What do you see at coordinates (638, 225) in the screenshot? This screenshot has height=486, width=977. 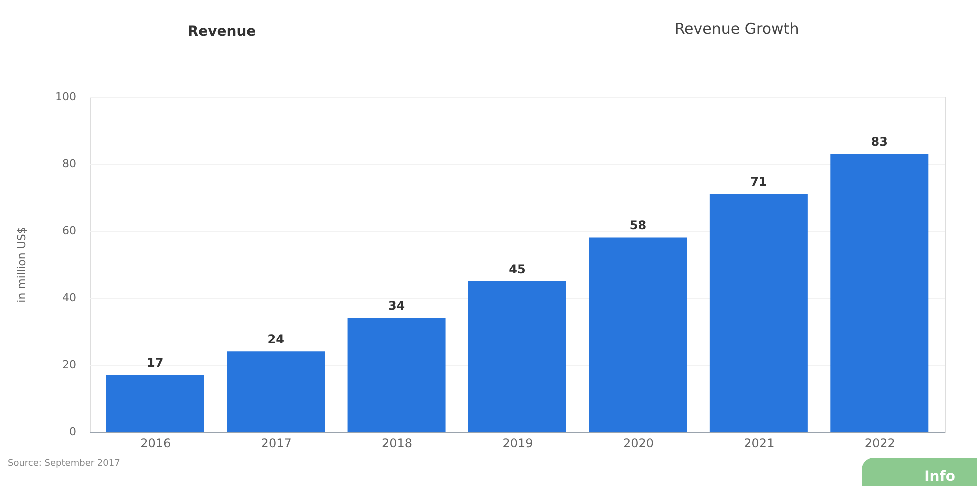 I see `data-label: 58` at bounding box center [638, 225].